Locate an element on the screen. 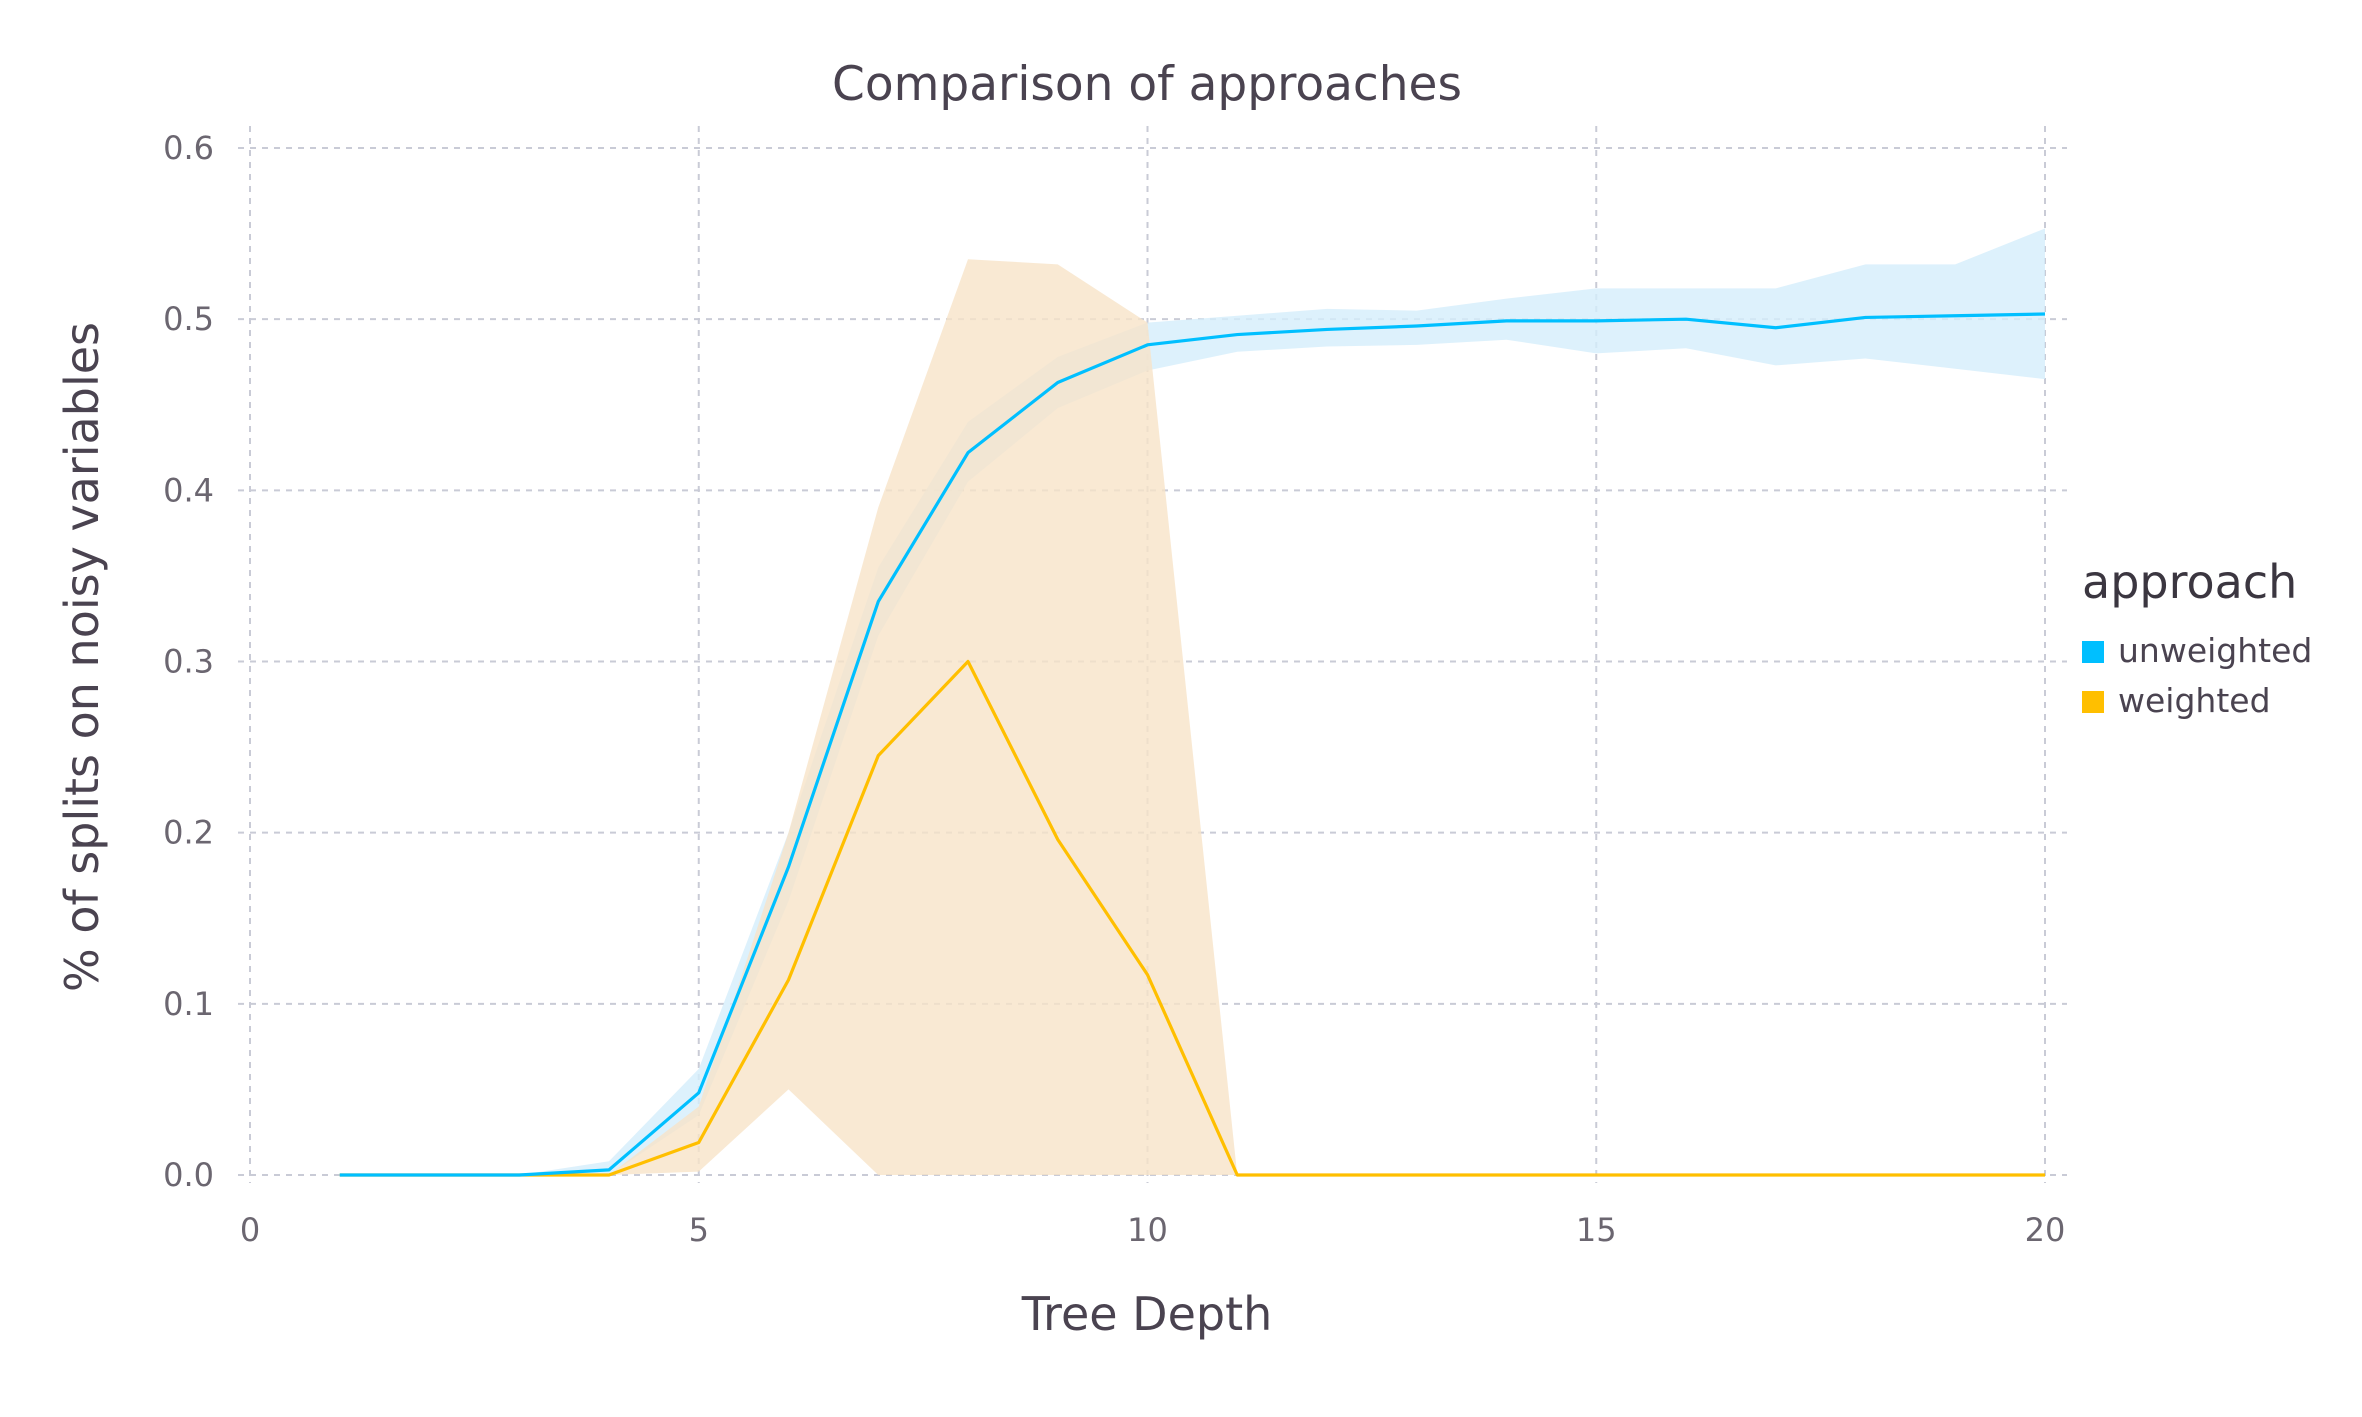 The width and height of the screenshot is (2362, 1417). y-tick-label: 0.0 is located at coordinates (188, 1175).